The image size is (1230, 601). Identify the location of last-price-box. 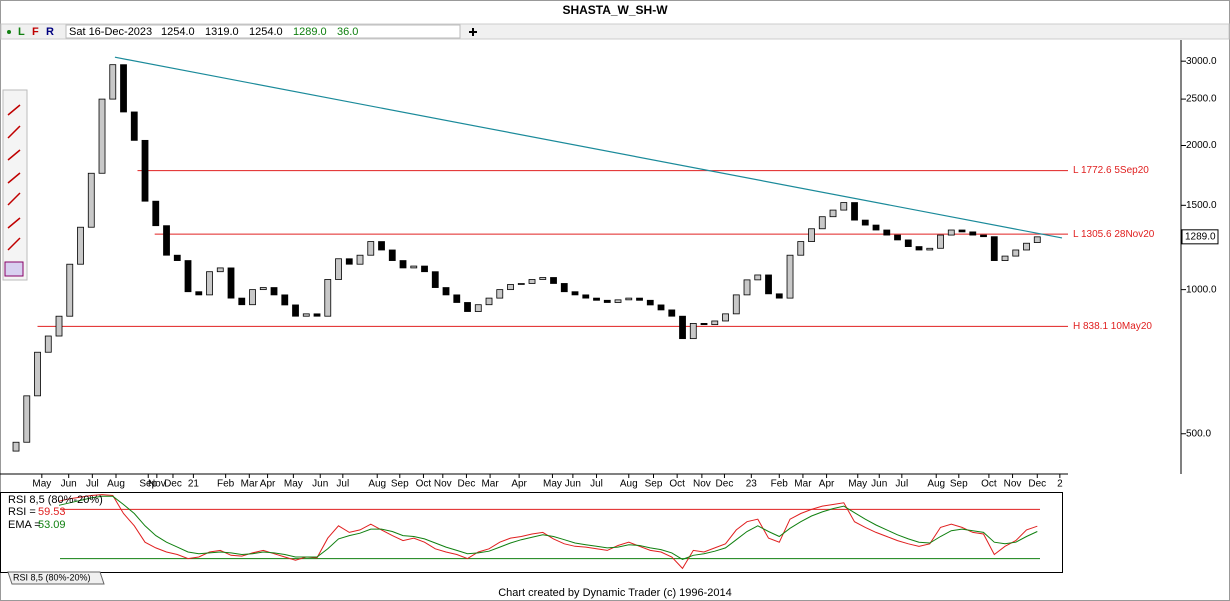
(1200, 237).